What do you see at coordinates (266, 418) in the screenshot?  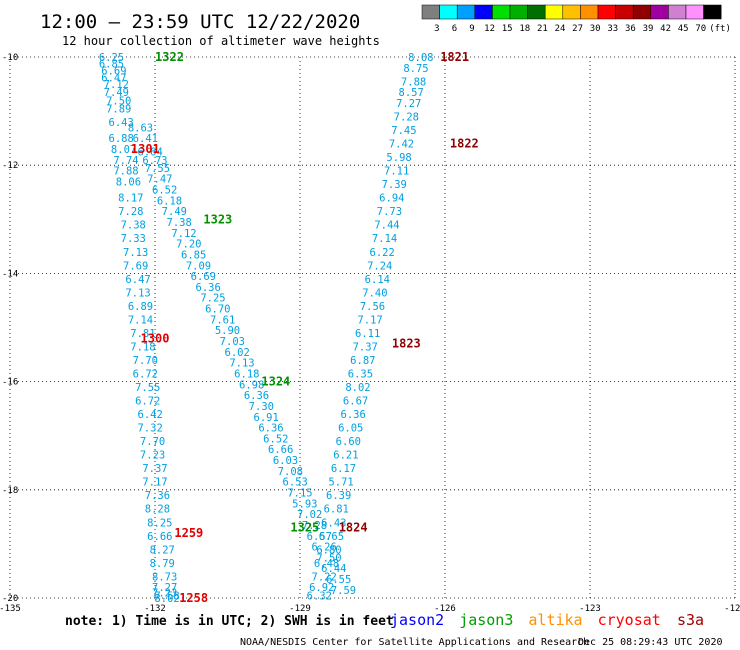 I see `swh-value: 6.91` at bounding box center [266, 418].